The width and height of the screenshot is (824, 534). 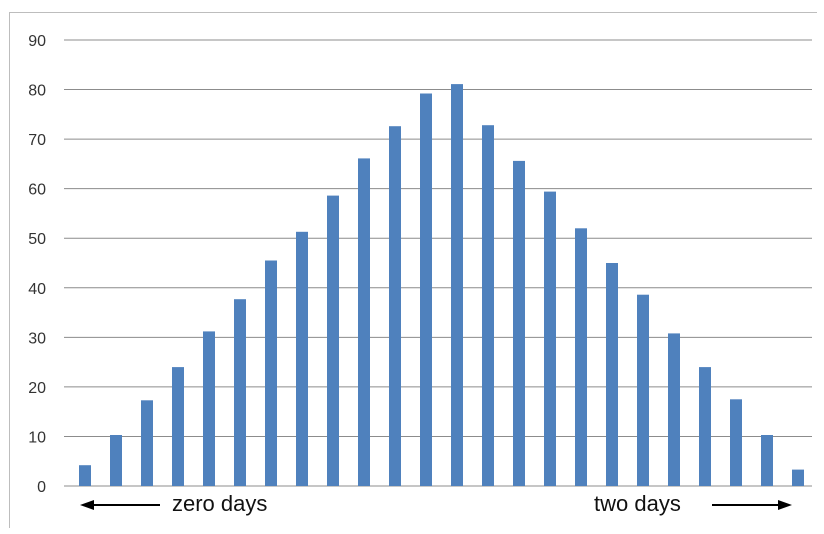 I want to click on annotation-two-days: two days, so click(x=637, y=503).